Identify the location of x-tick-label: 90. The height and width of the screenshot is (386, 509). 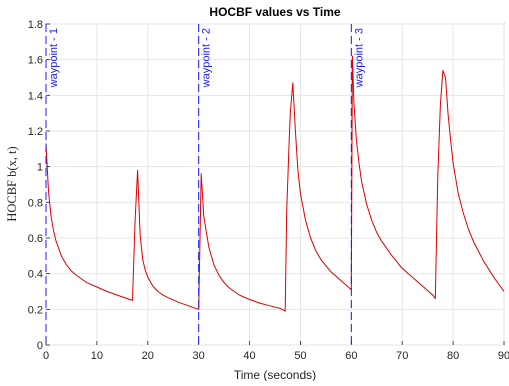
(503, 356).